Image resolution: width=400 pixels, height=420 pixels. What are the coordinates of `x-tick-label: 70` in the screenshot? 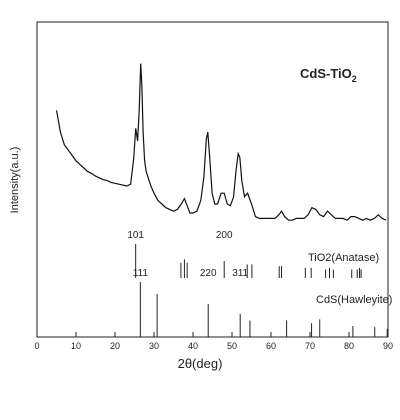 It's located at (310, 346).